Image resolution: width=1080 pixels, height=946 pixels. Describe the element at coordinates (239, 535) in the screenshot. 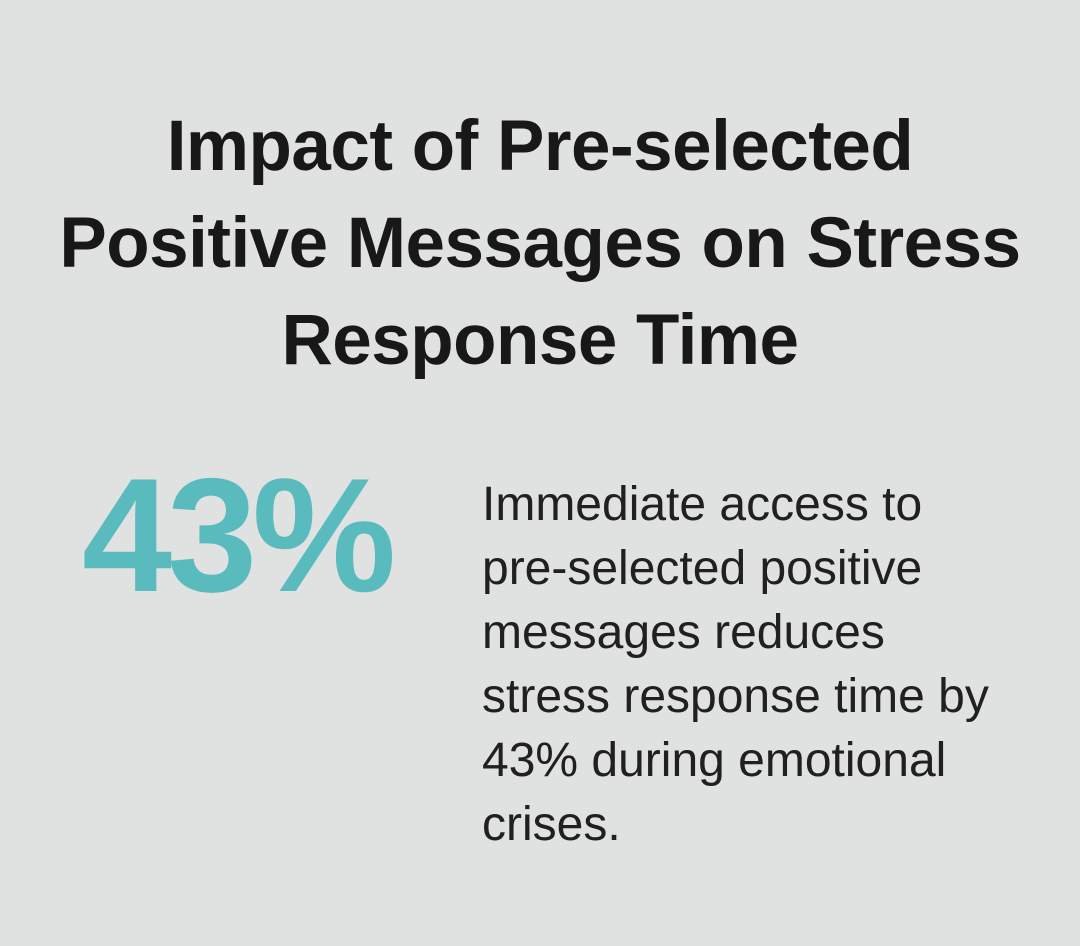

I see `stat-value: 43%` at that location.